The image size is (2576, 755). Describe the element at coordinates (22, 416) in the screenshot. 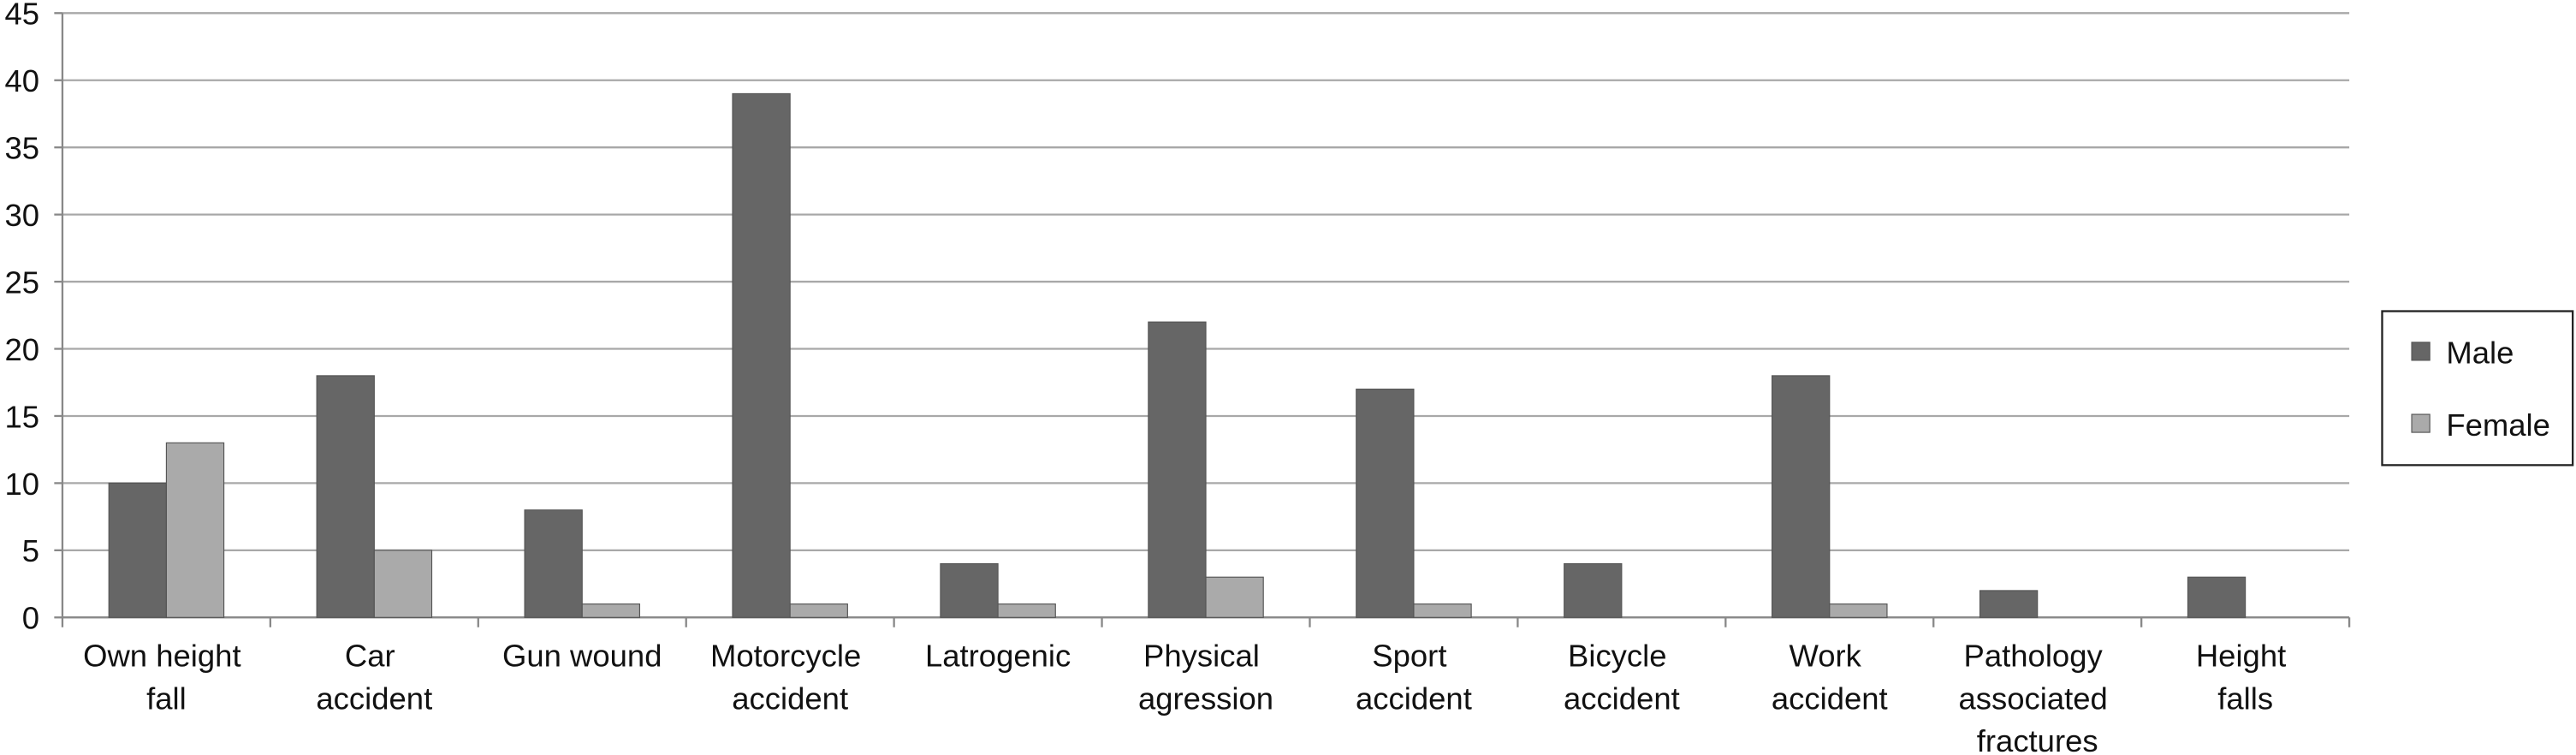

I see `y-tick-label: 15` at that location.